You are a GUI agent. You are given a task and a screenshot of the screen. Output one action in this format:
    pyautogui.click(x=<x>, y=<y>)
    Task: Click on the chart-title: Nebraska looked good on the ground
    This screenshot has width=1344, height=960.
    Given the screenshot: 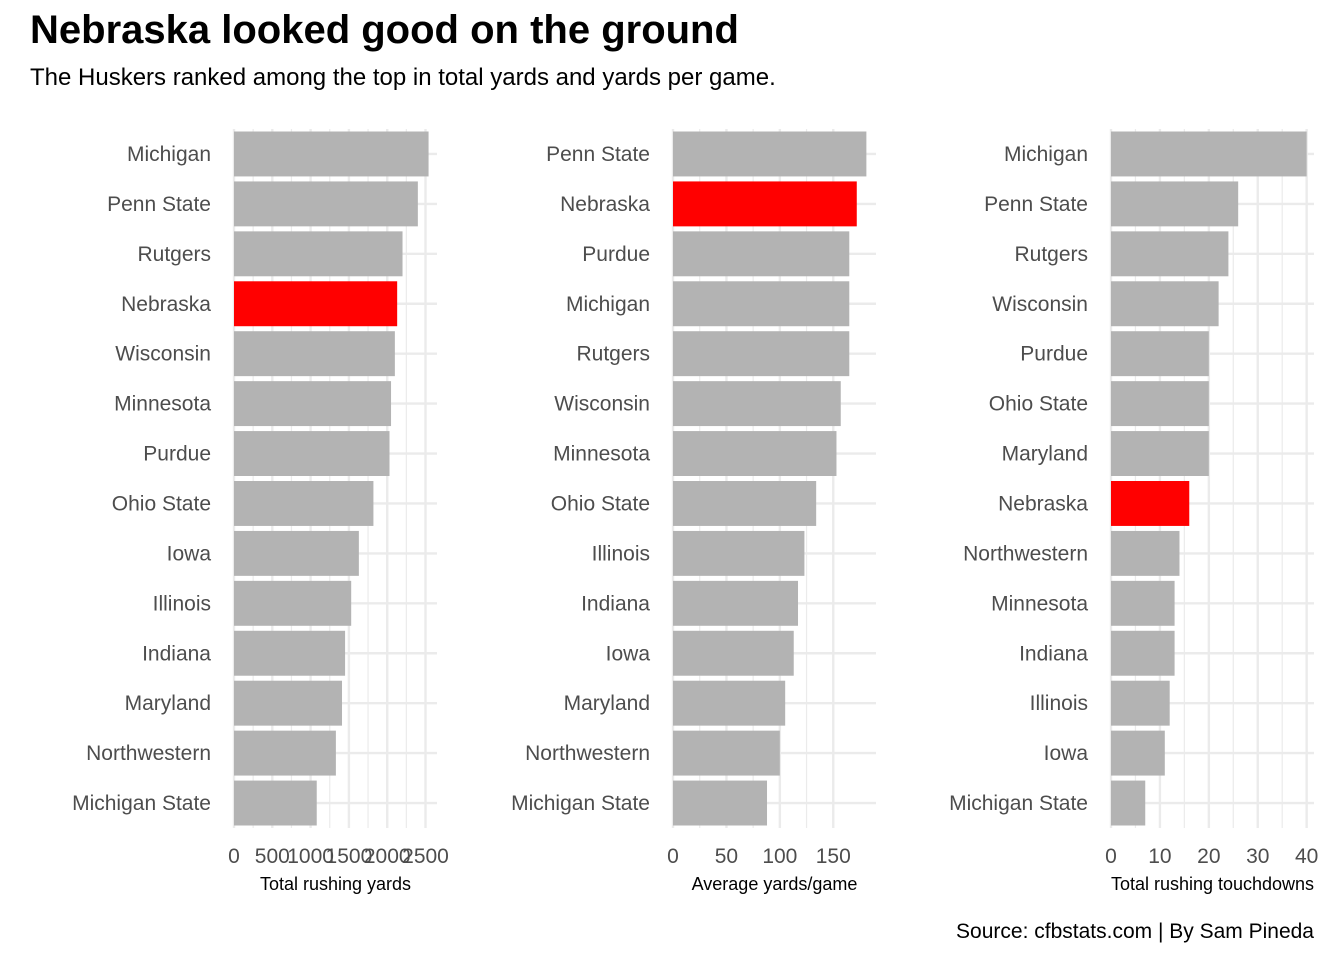 What is the action you would take?
    pyautogui.click(x=384, y=30)
    